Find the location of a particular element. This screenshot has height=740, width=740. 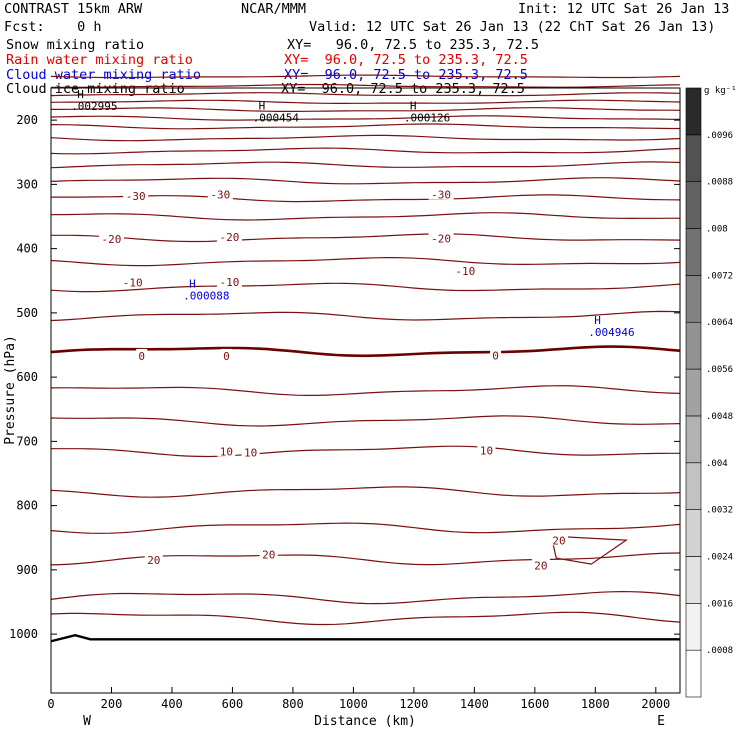

x-tick-label: 2000 is located at coordinates (655, 704).